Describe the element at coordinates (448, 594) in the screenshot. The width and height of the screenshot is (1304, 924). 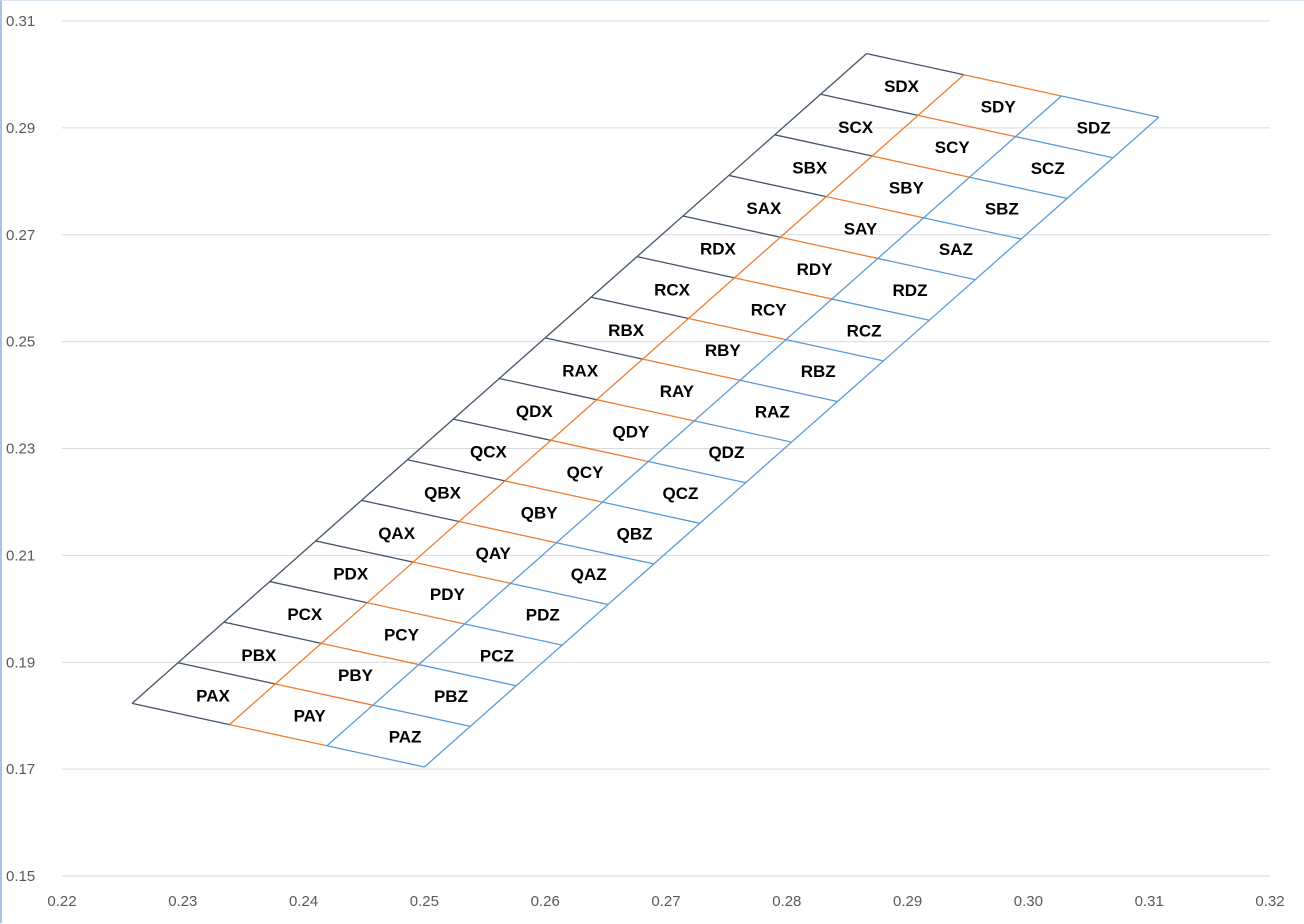
I see `cell-label-pdy: PDY` at that location.